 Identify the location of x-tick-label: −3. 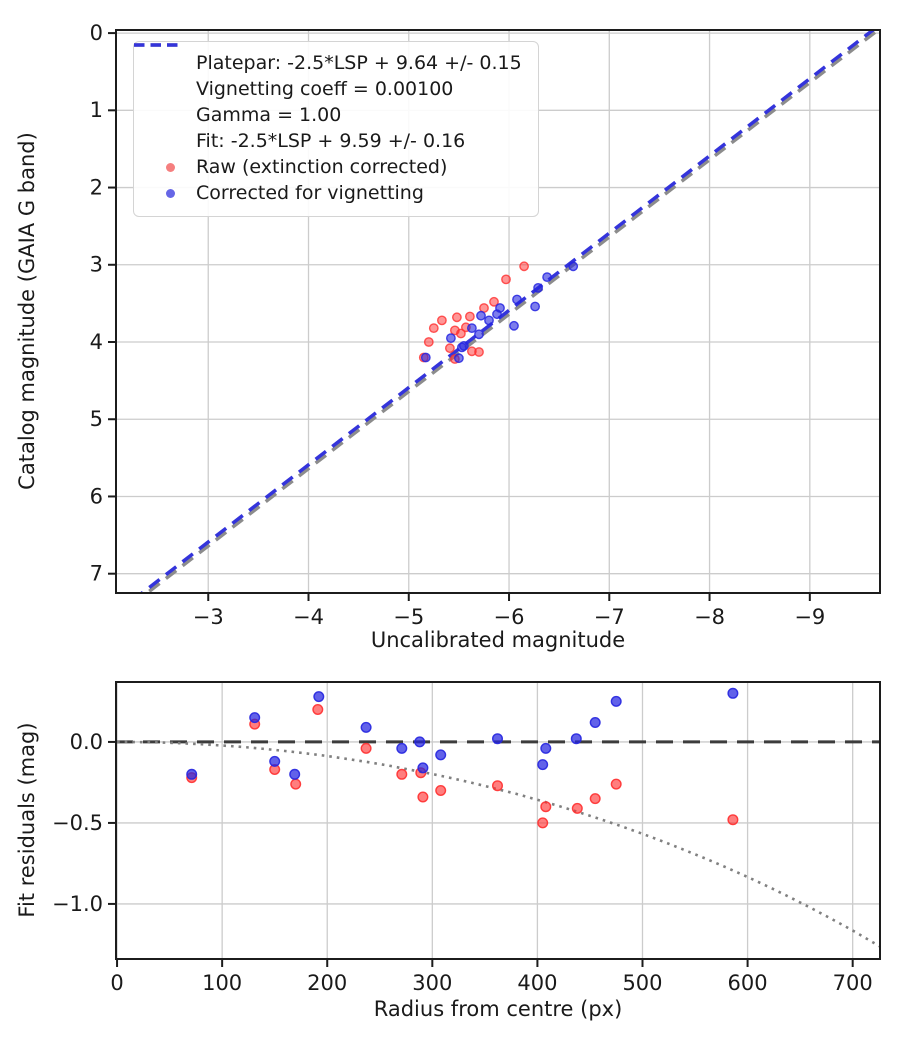
(208, 617).